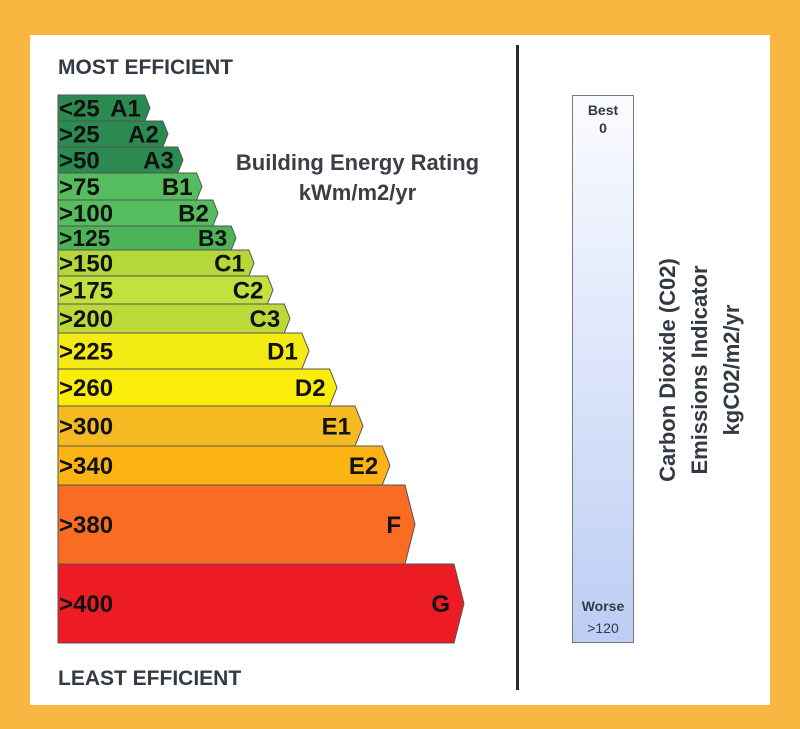 This screenshot has height=729, width=800. Describe the element at coordinates (357, 192) in the screenshot. I see `title-line2: kWm/m2/yr` at that location.